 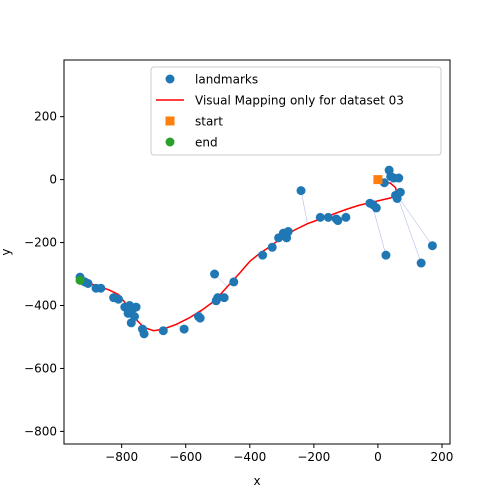 I want to click on legend-box, so click(x=296, y=111).